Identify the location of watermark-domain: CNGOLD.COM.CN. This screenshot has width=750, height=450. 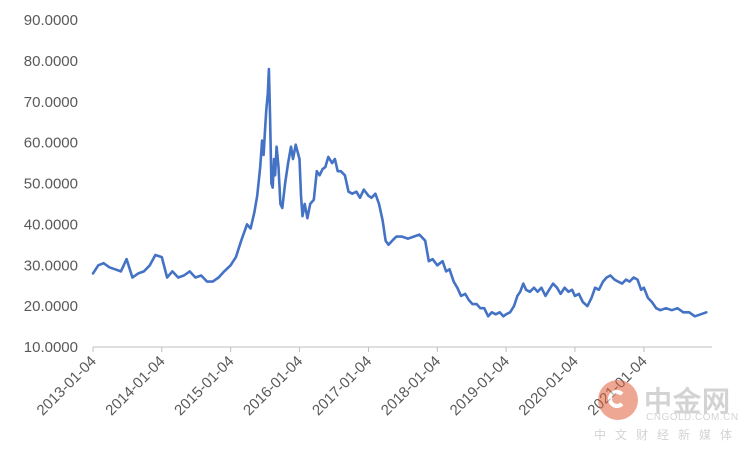
(692, 417).